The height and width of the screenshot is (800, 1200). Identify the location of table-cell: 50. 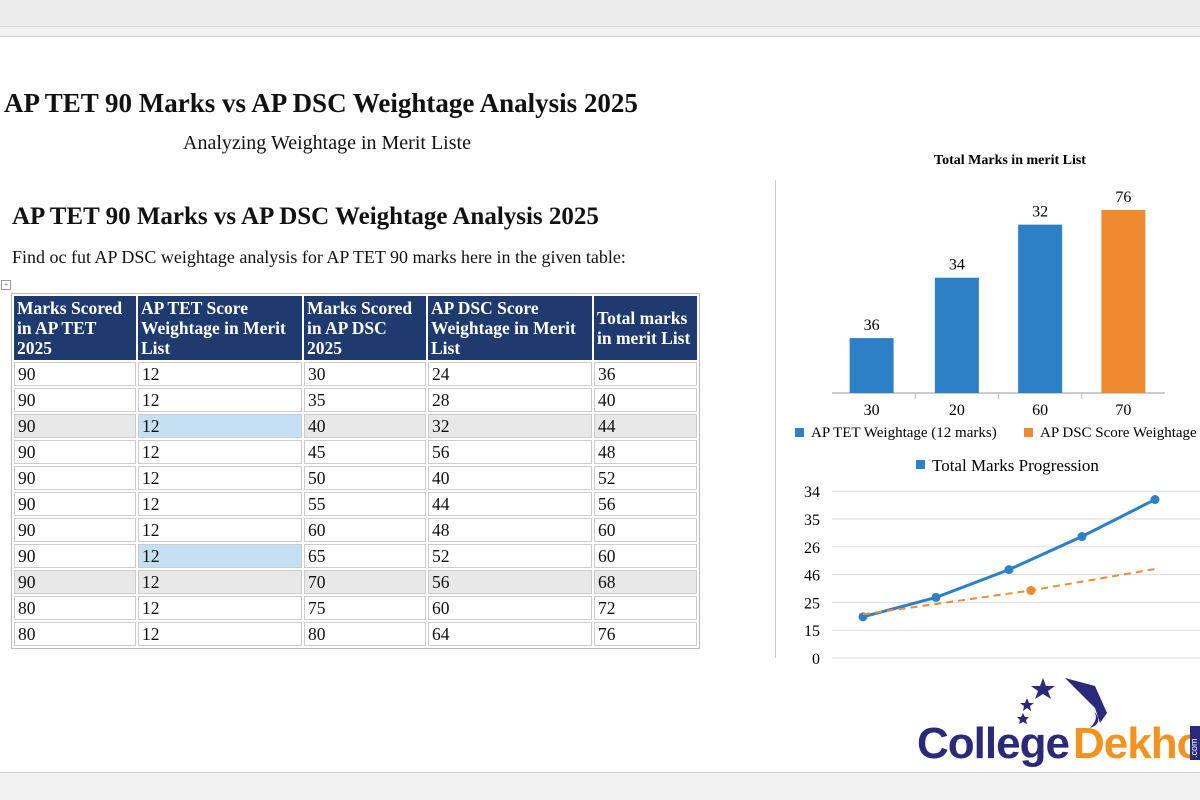
(365, 478).